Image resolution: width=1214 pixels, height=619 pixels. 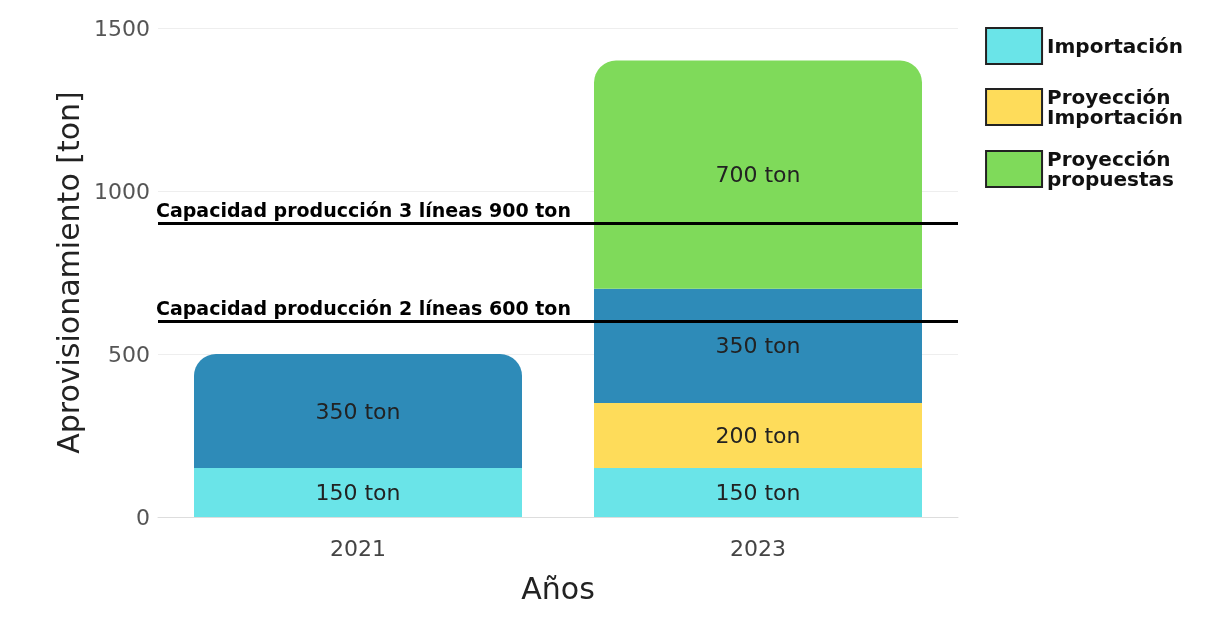 I want to click on y-tick-label: 0, so click(x=143, y=517).